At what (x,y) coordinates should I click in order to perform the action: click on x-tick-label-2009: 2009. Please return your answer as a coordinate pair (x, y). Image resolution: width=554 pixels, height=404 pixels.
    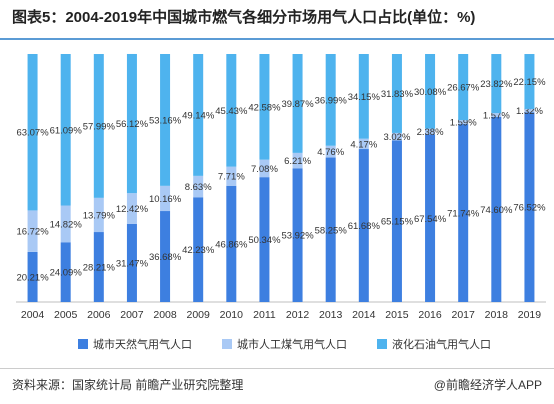
    Looking at the image, I should click on (199, 315).